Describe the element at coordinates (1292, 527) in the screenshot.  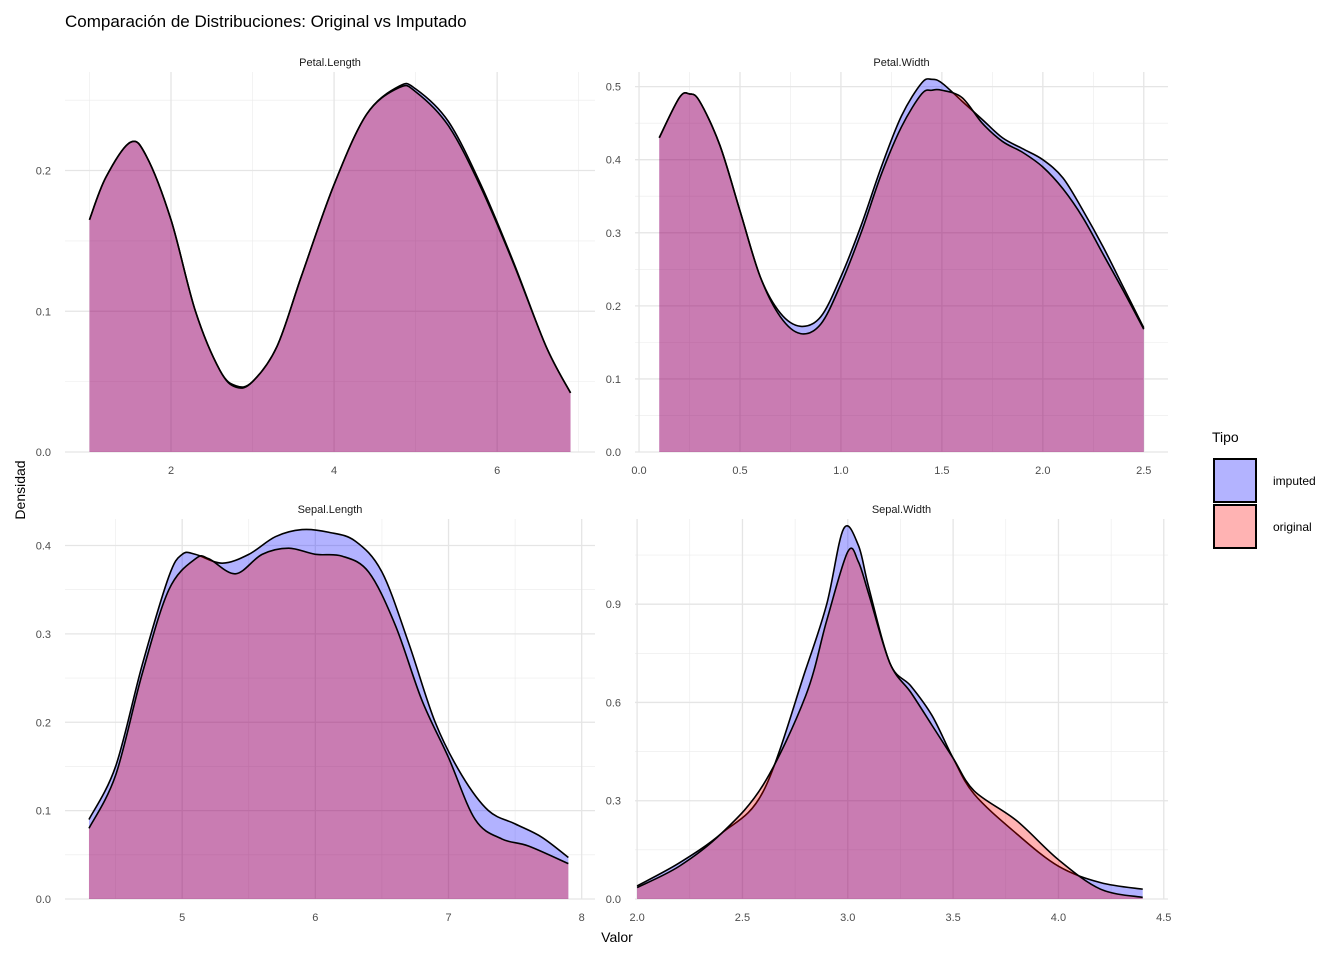
I see `legend-label-original: original` at that location.